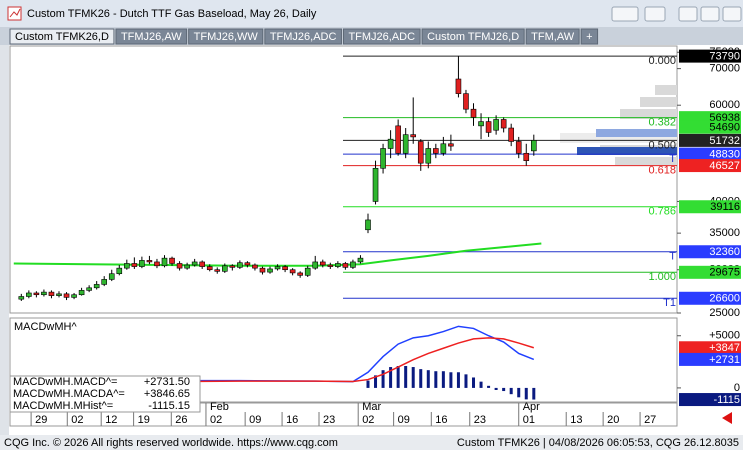 The image size is (743, 450). I want to click on maximize-button, so click(710, 14).